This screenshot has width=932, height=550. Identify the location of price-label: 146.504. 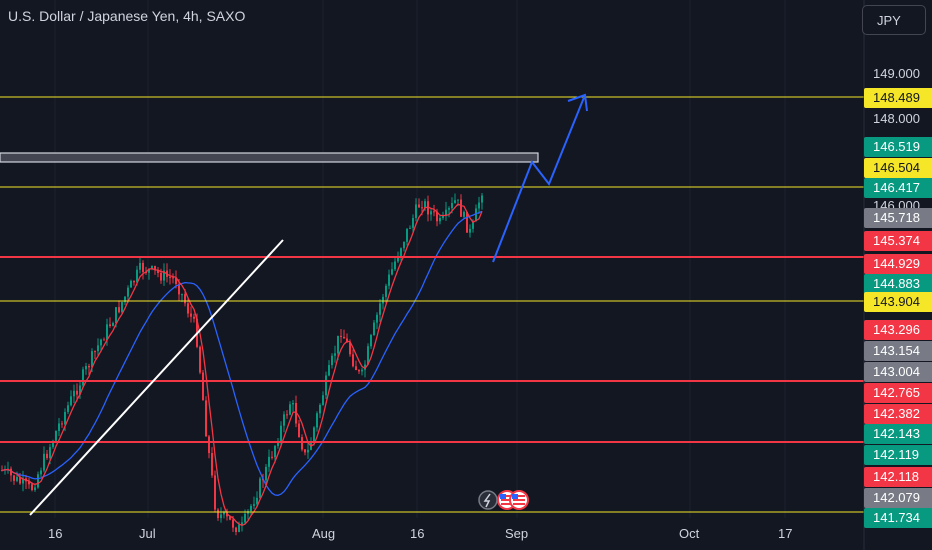
(898, 168).